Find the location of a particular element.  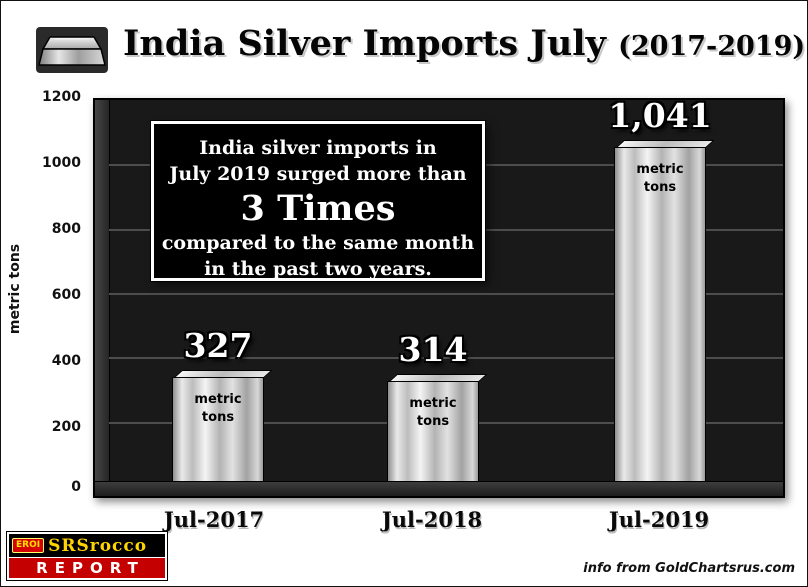

bar-jul-2018: metric tons is located at coordinates (437, 428).